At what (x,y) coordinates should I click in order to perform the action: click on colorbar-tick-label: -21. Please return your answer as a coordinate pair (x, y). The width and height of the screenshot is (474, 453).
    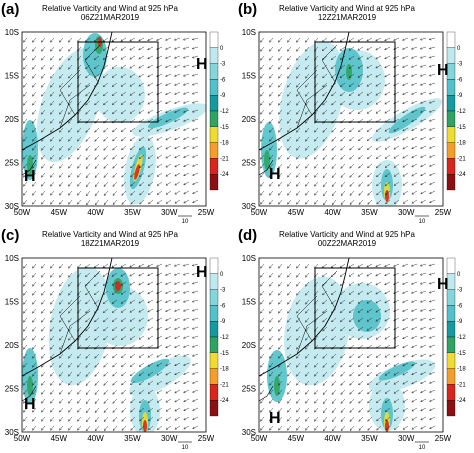
    Looking at the image, I should click on (461, 385).